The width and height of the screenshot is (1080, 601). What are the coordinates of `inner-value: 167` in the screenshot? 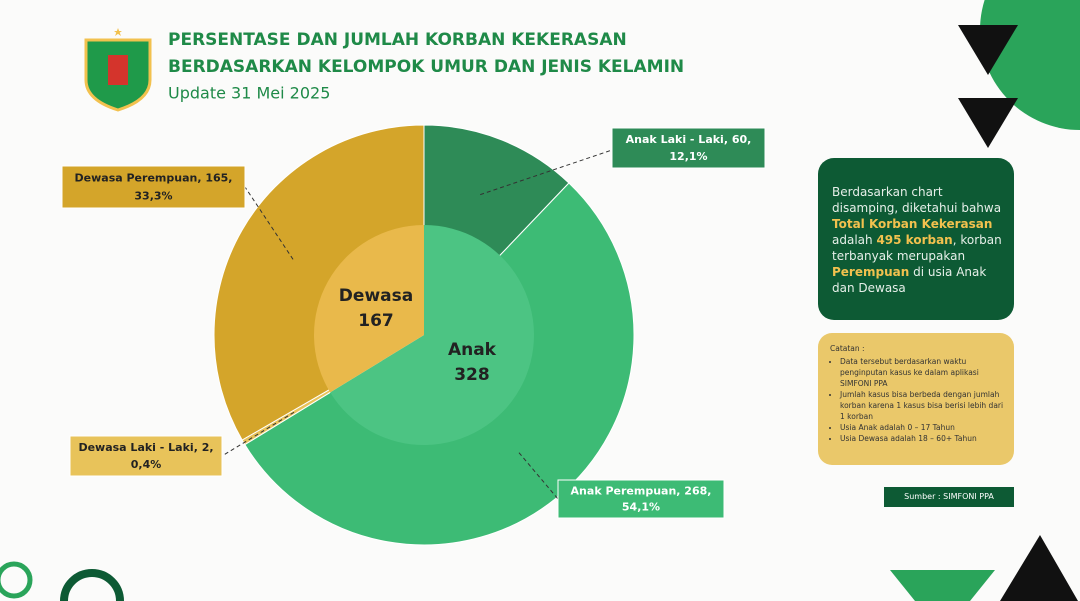 It's located at (376, 321).